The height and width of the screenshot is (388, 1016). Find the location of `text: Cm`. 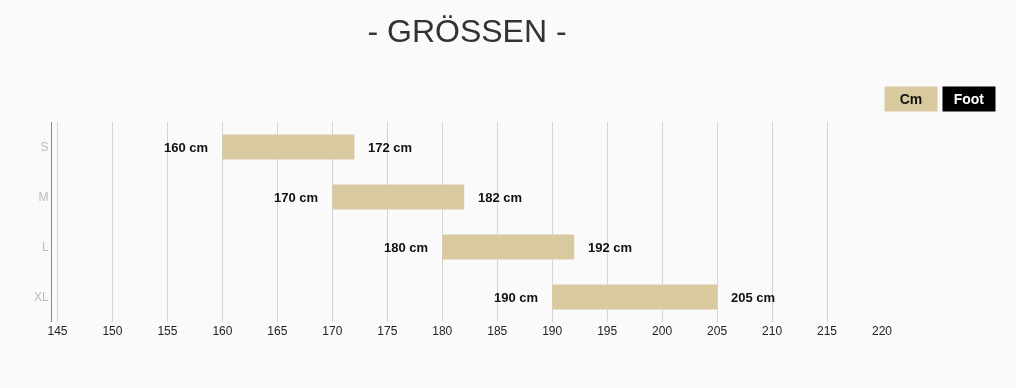

text: Cm is located at coordinates (911, 99).